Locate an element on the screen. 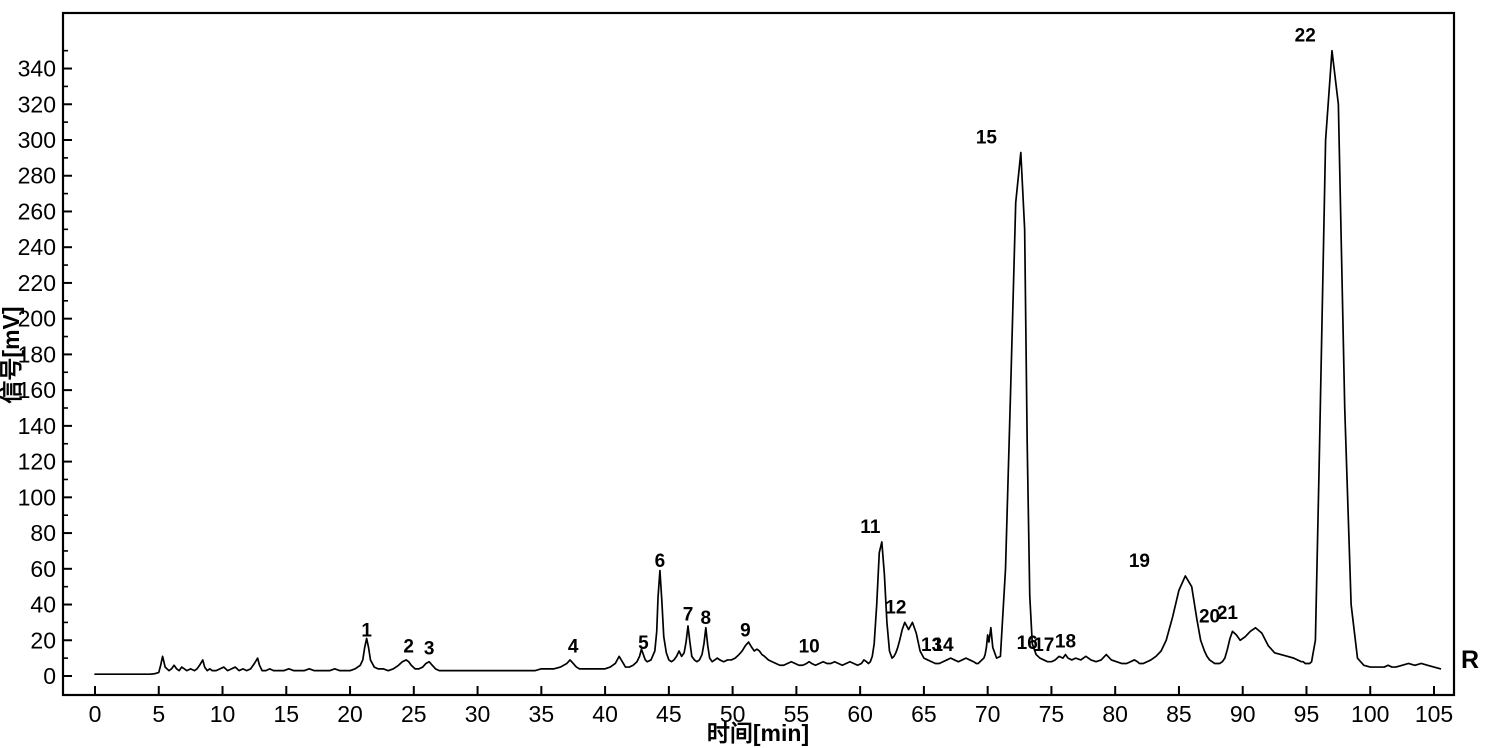 This screenshot has width=1497, height=748. y-tick-label: 240 is located at coordinates (37, 247).